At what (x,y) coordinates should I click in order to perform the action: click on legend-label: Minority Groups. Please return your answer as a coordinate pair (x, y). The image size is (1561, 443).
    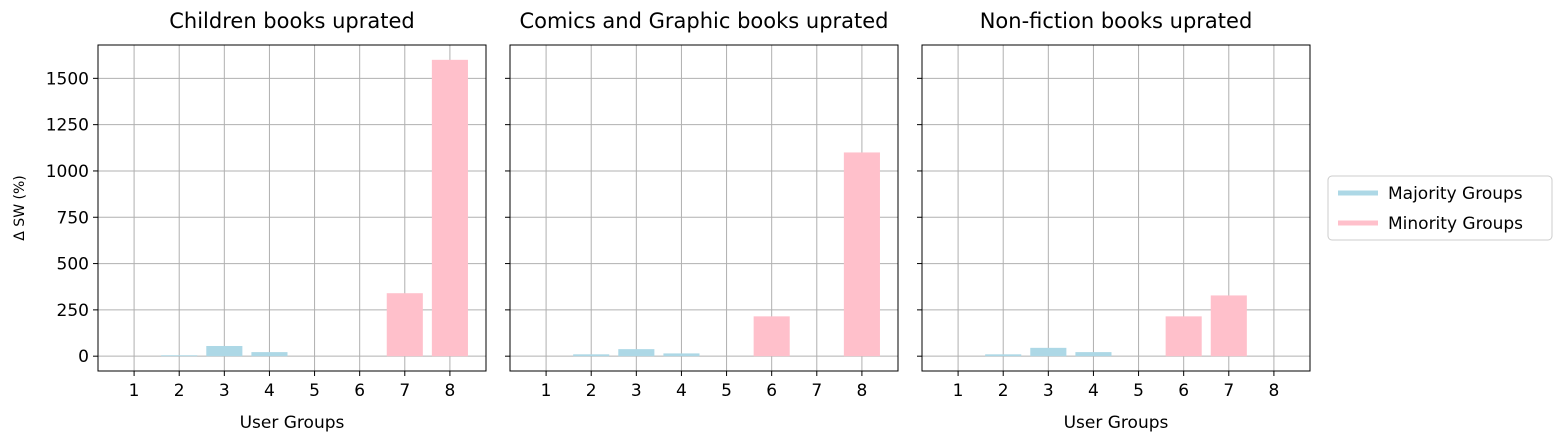
    Looking at the image, I should click on (1455, 224).